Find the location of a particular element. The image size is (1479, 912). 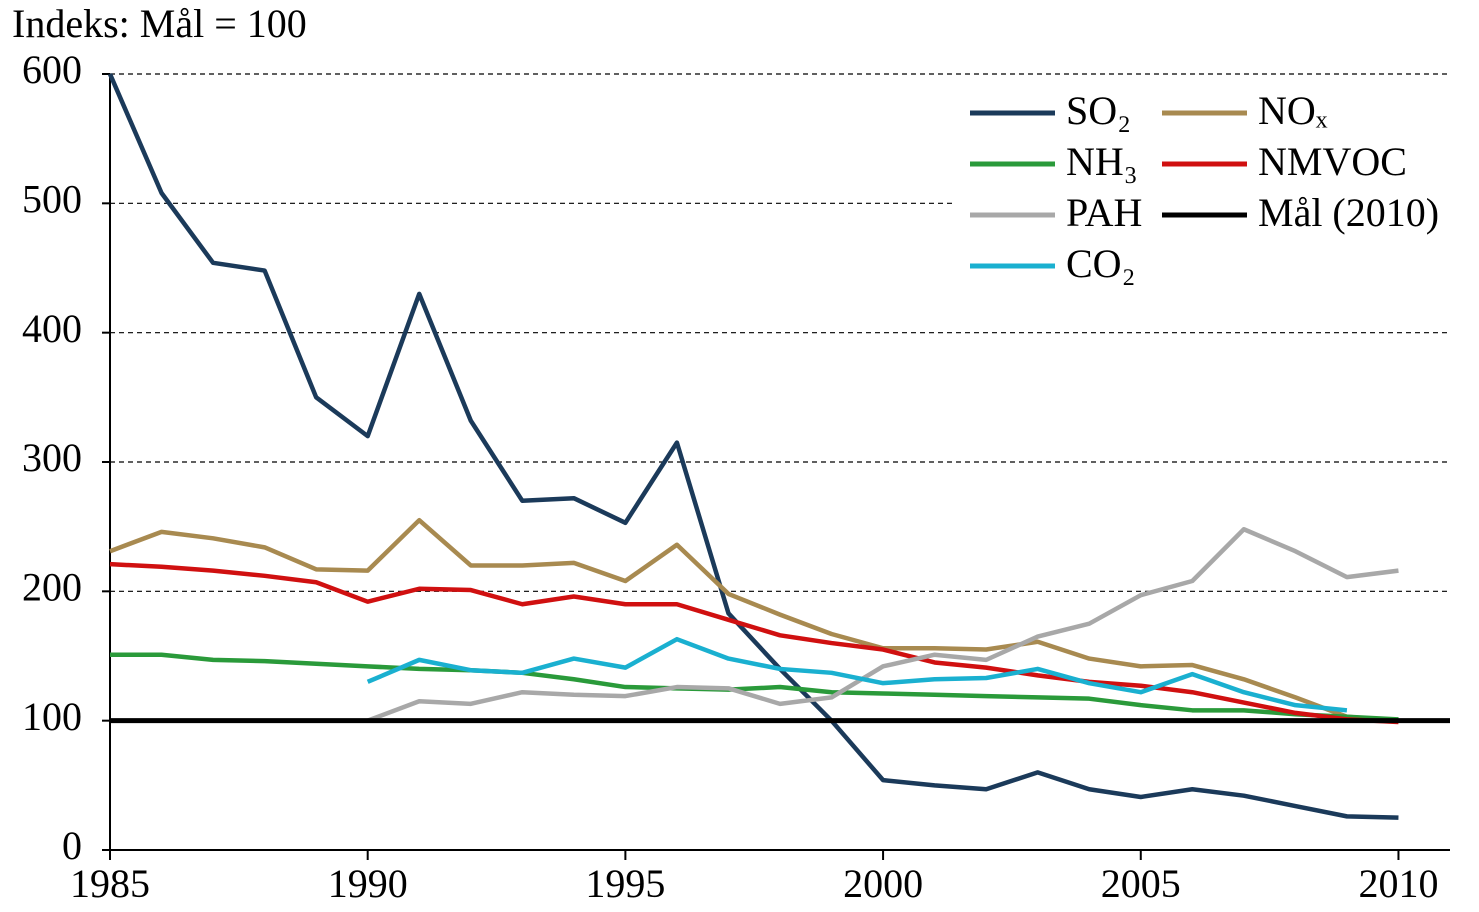

legend-label: Mål (2010) is located at coordinates (1348, 212).